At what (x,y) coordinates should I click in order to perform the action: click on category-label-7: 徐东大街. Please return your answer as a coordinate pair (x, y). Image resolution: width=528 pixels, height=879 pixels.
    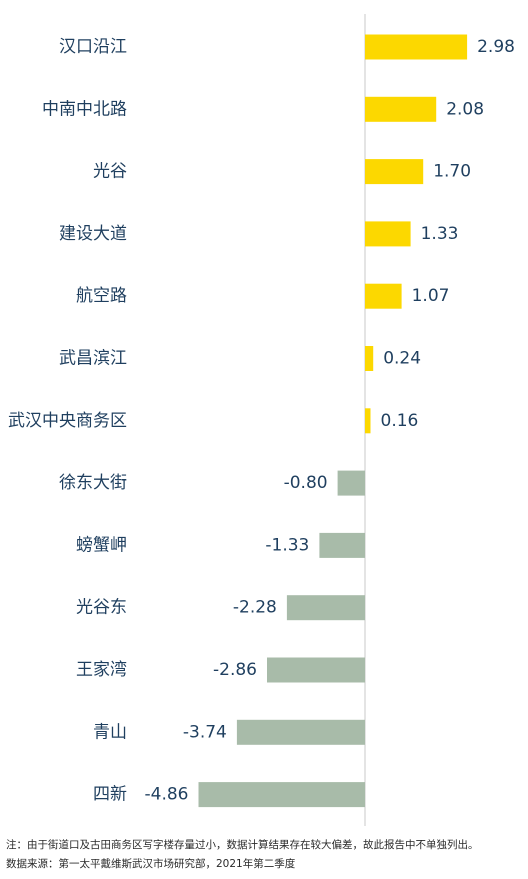
    Looking at the image, I should click on (93, 483).